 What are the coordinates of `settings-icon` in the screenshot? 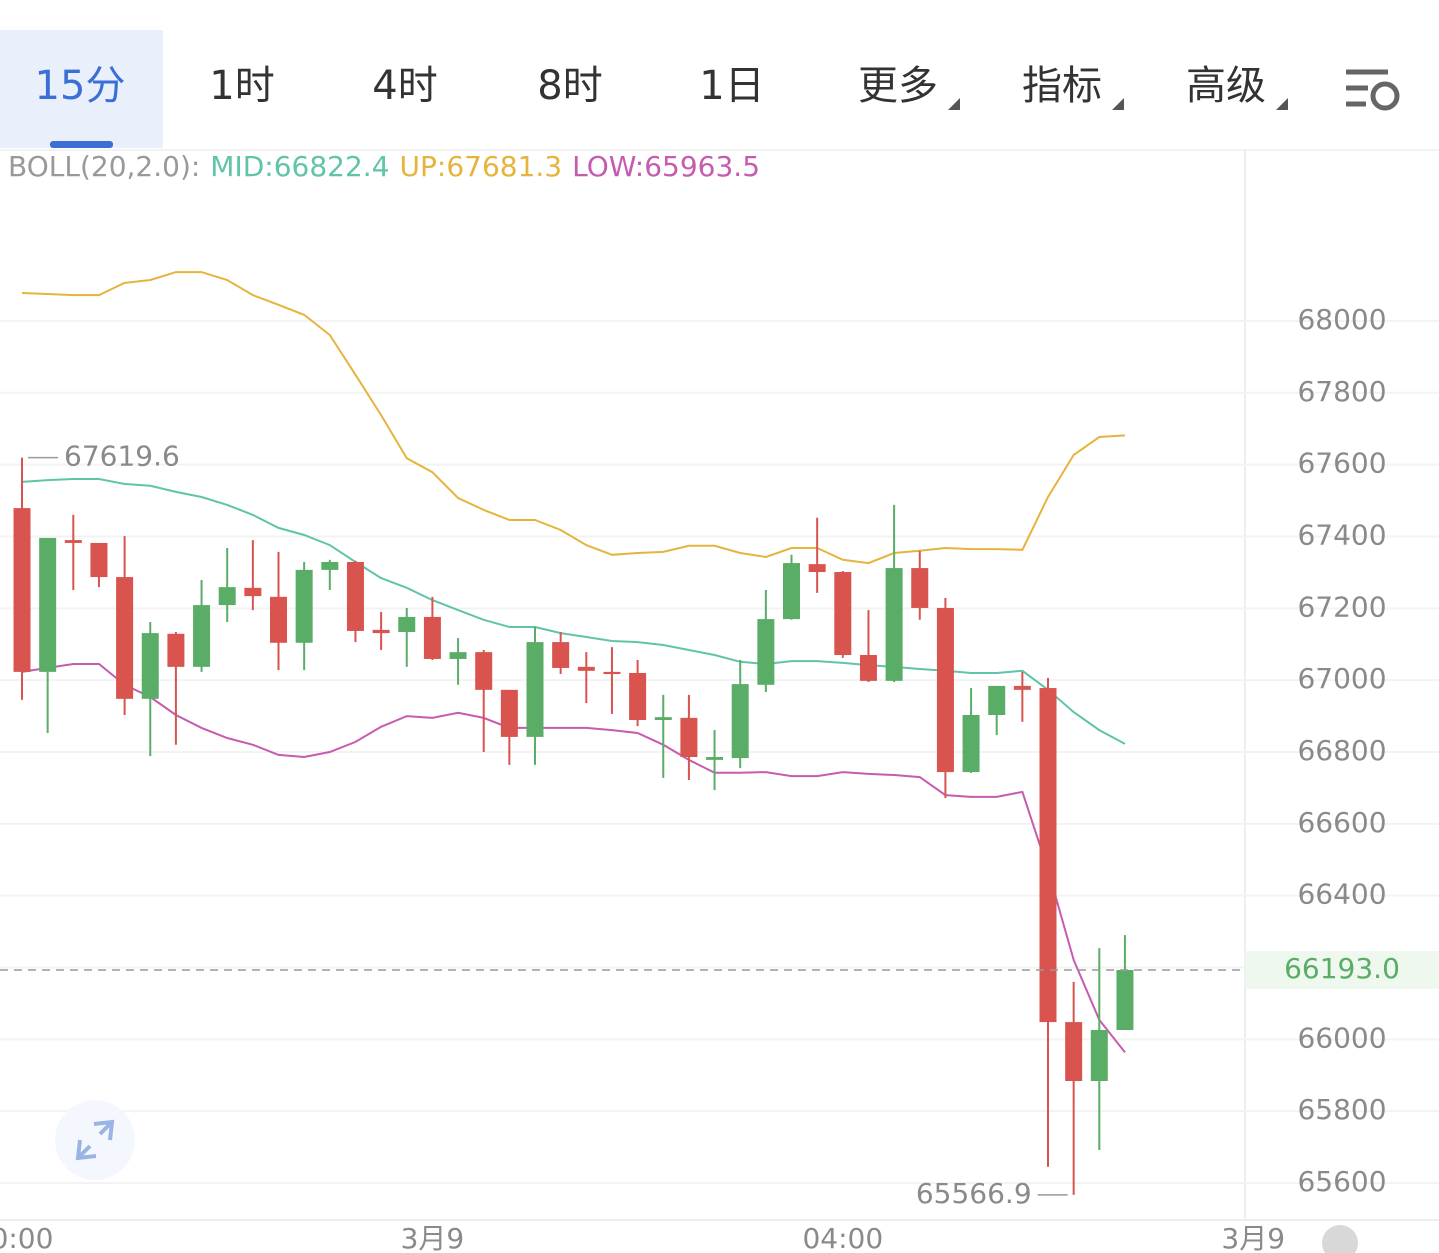 It's located at (1373, 90).